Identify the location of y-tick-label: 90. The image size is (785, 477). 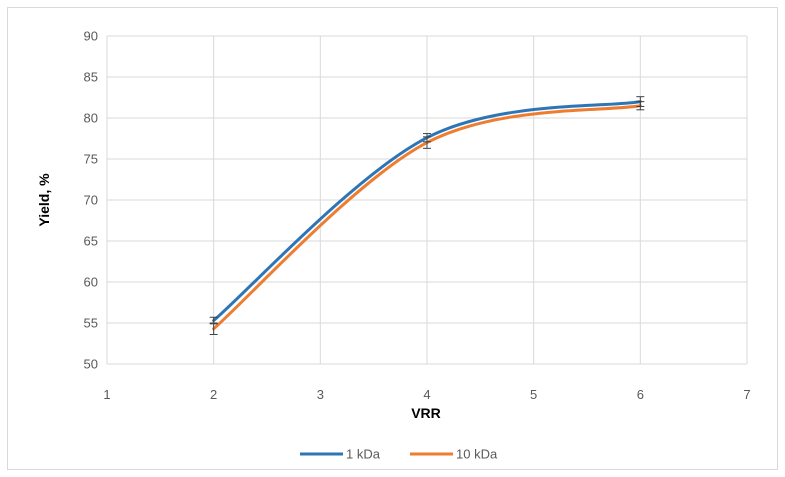
(91, 36).